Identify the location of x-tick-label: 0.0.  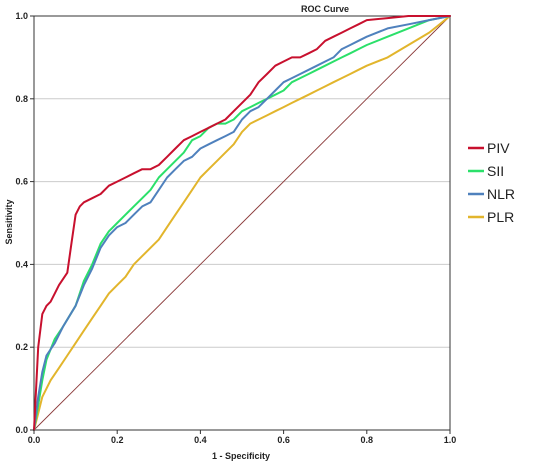
(34, 440).